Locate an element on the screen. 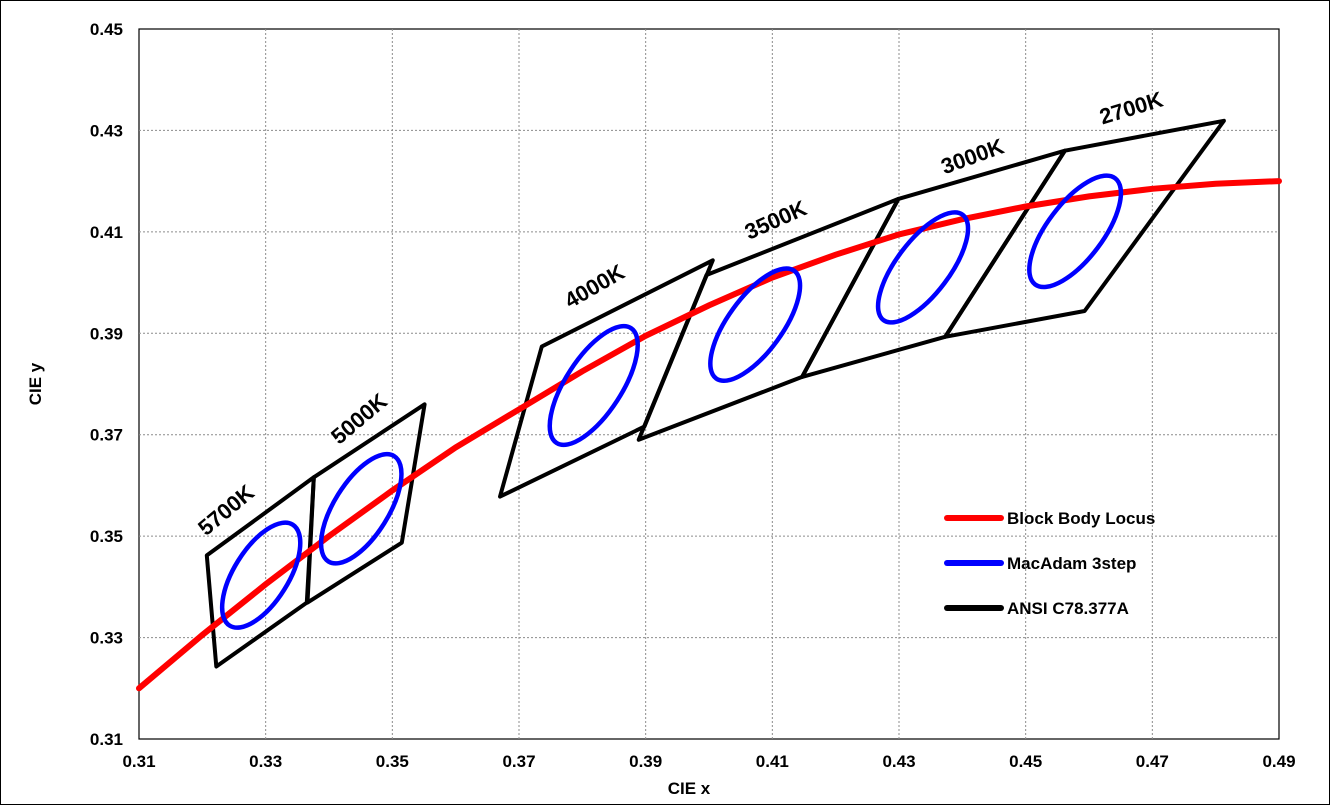 This screenshot has height=811, width=1330. y-axis-title: CIE y is located at coordinates (35, 383).